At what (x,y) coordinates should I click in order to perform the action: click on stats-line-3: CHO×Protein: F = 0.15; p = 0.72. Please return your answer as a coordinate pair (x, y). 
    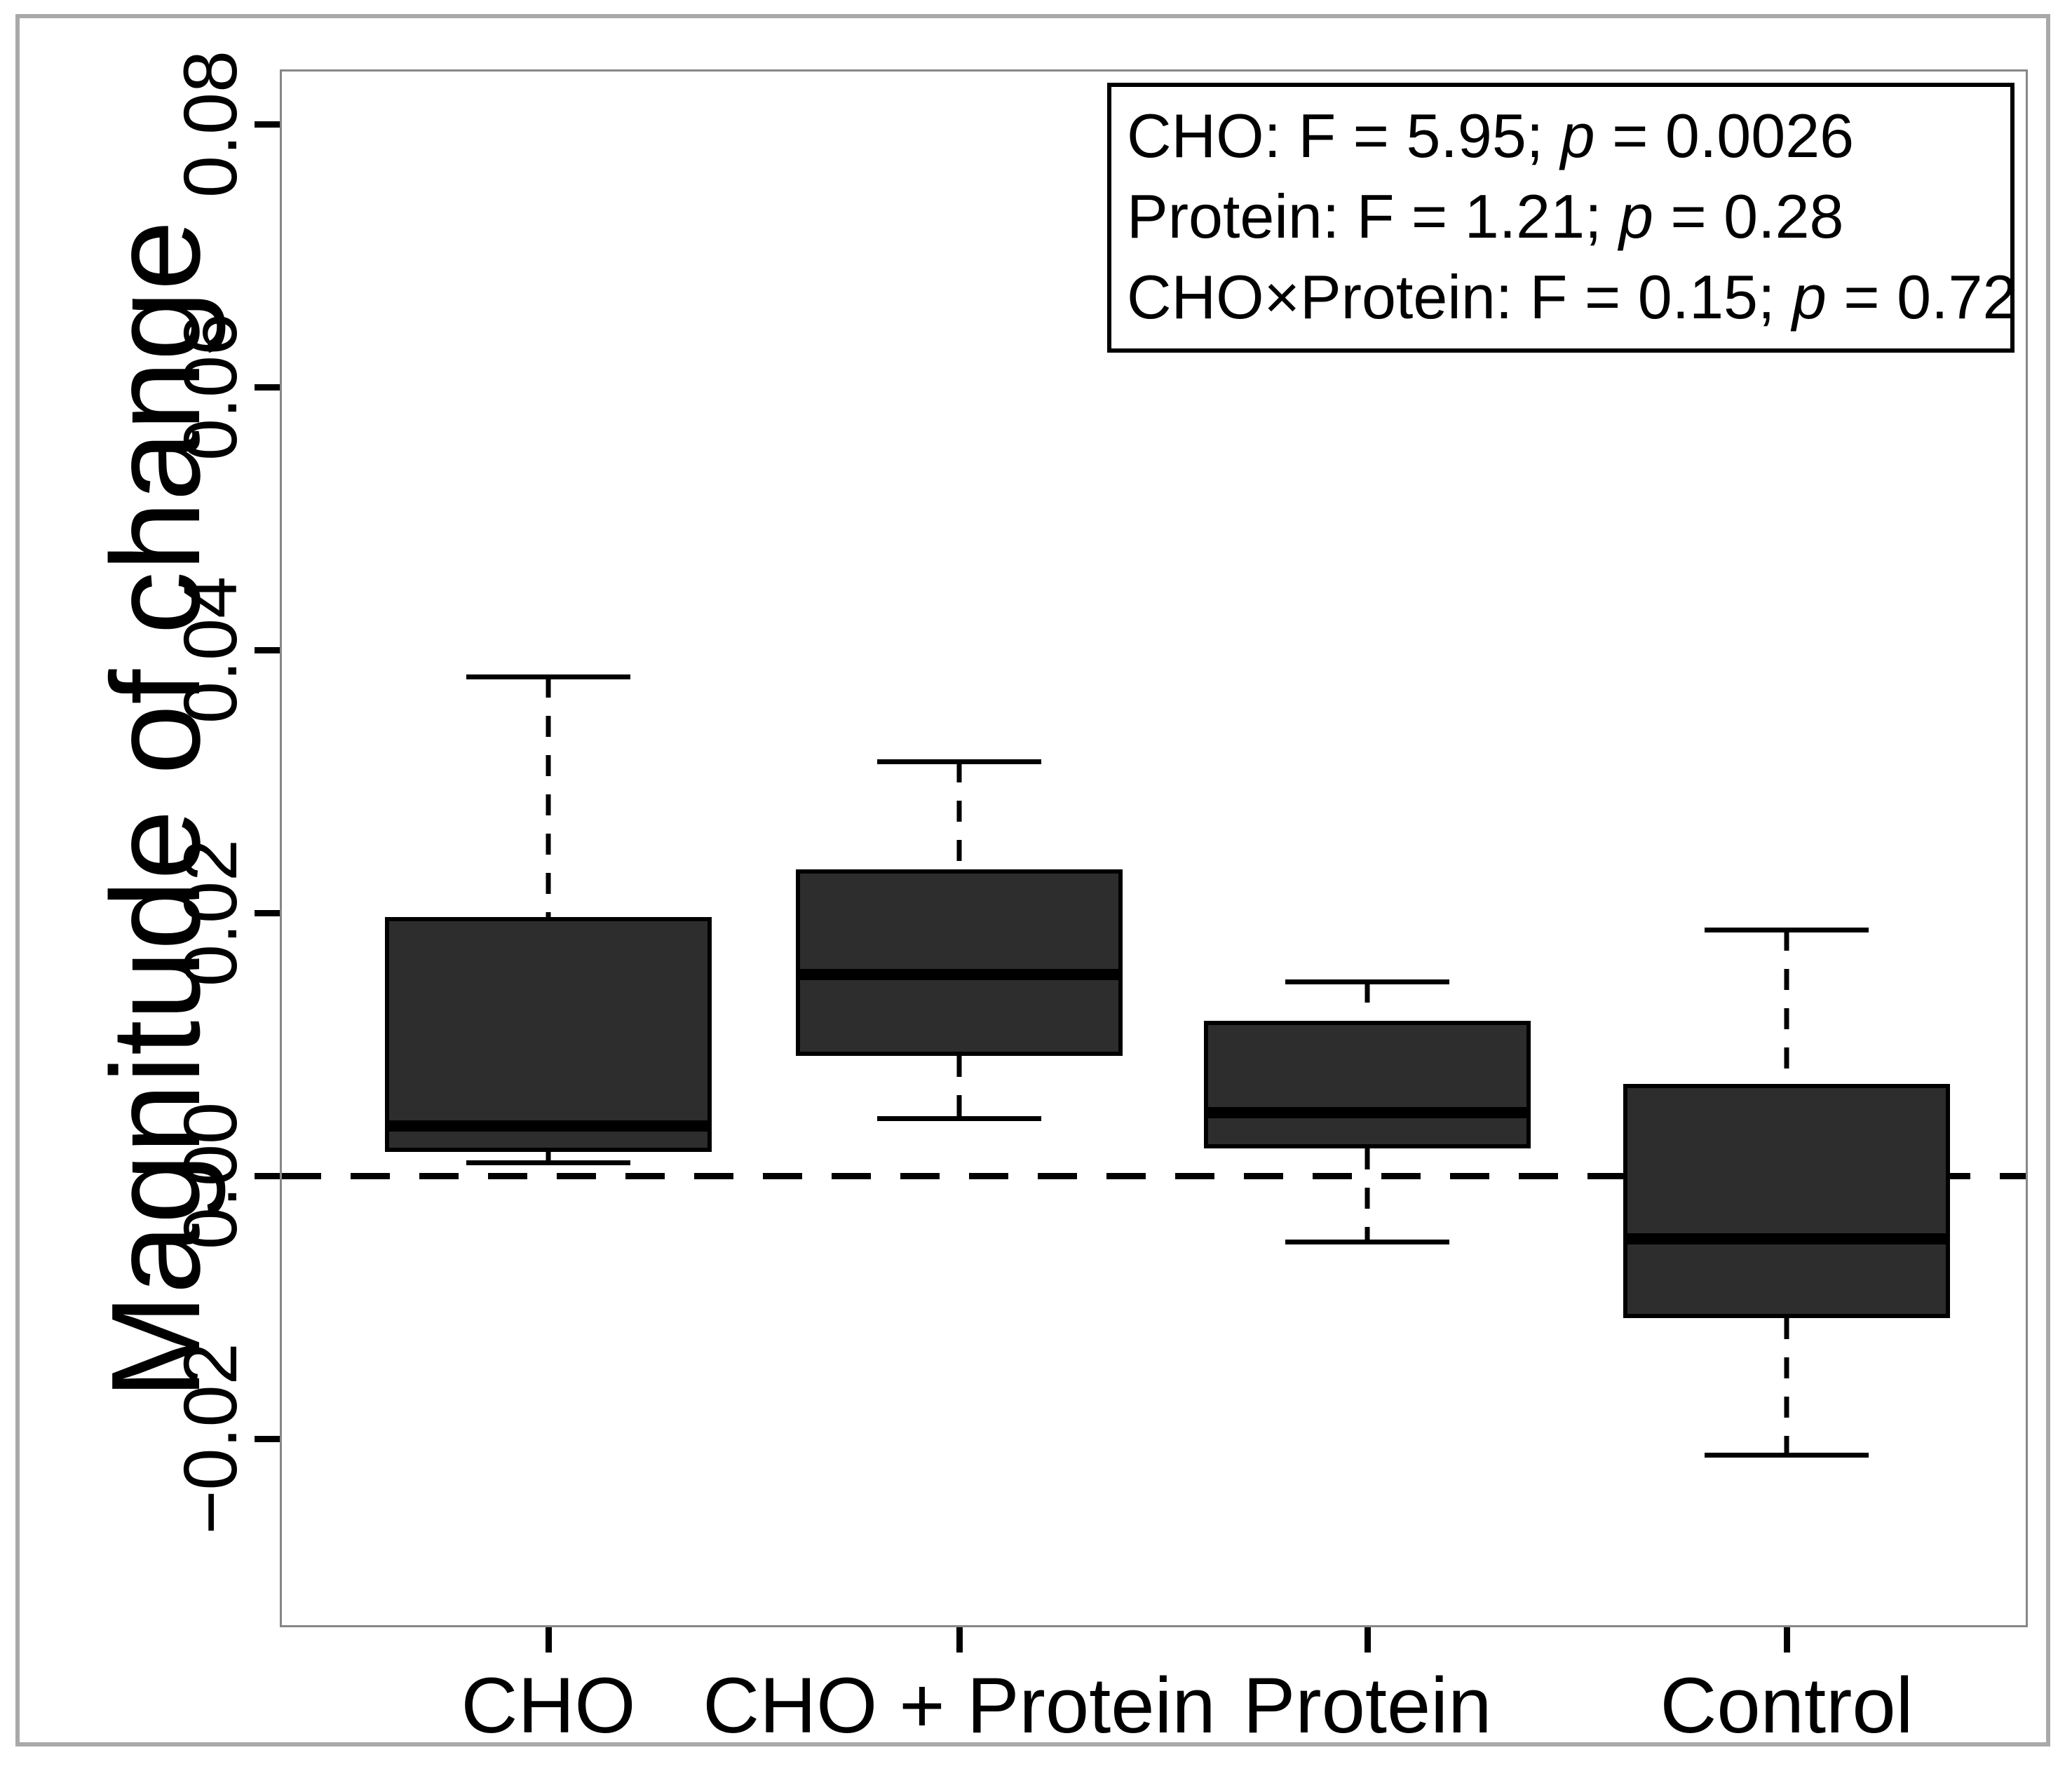
    Looking at the image, I should click on (1572, 297).